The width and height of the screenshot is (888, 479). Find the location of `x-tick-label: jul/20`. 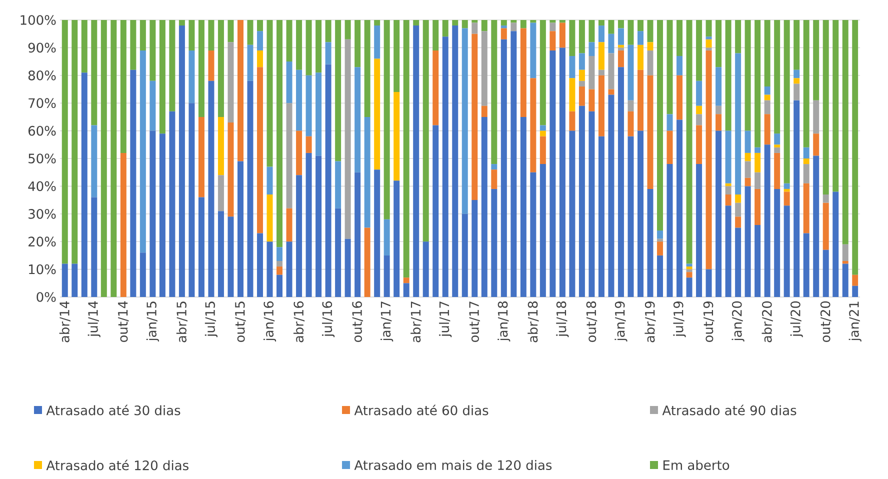

x-tick-label: jul/20 is located at coordinates (796, 319).